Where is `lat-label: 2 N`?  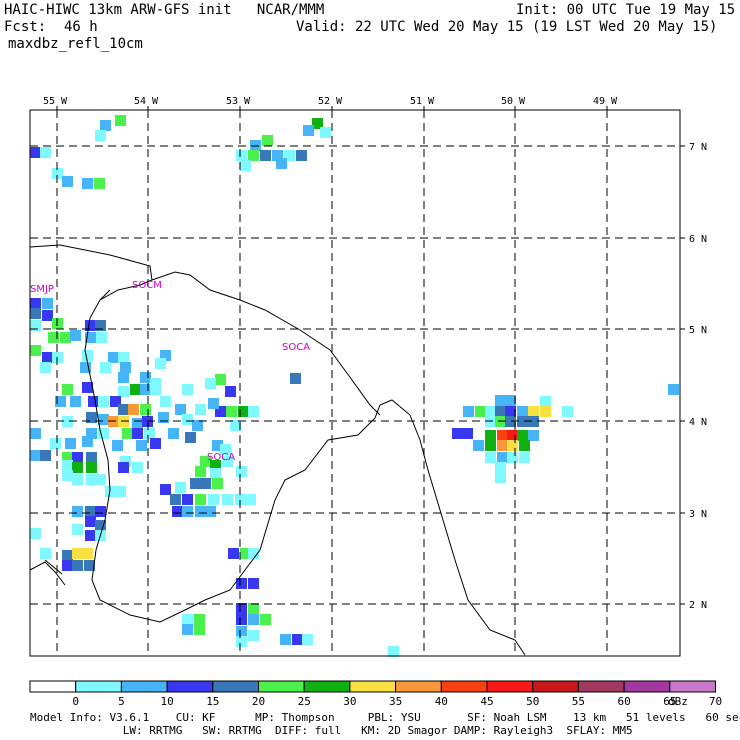 lat-label: 2 N is located at coordinates (698, 605).